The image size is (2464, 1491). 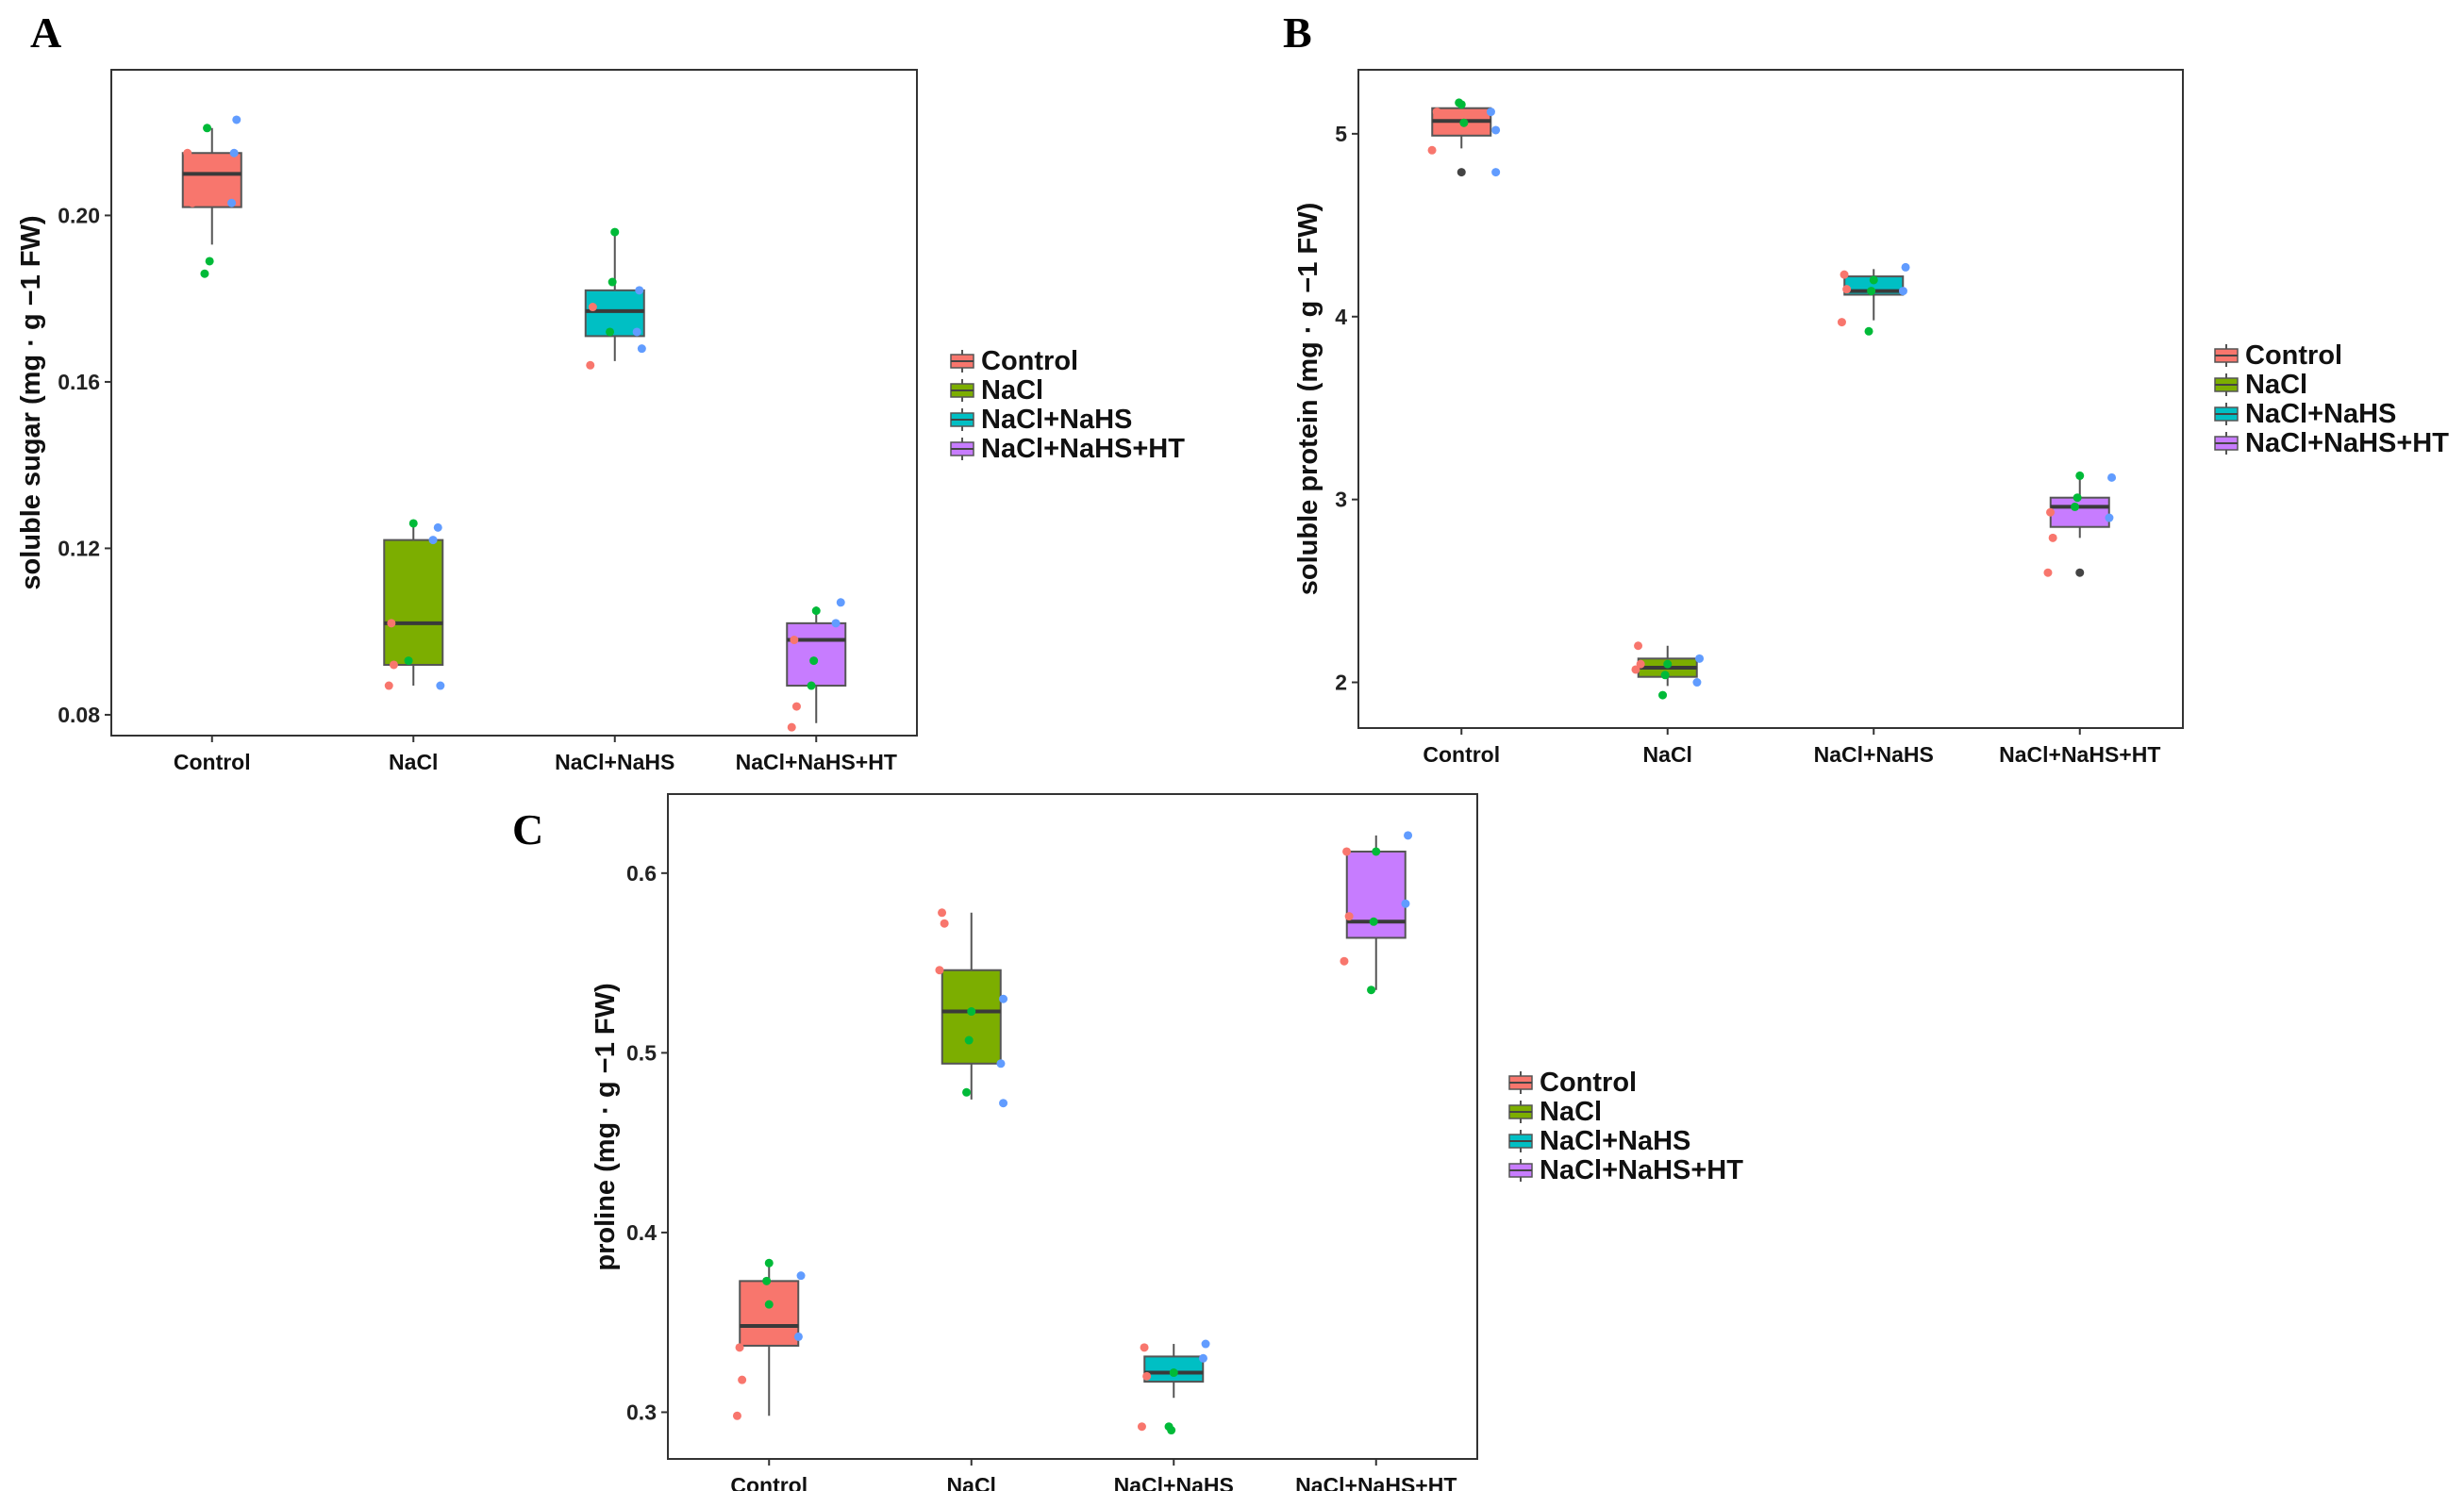 I want to click on y-tick-label-b: 3, so click(x=1341, y=500).